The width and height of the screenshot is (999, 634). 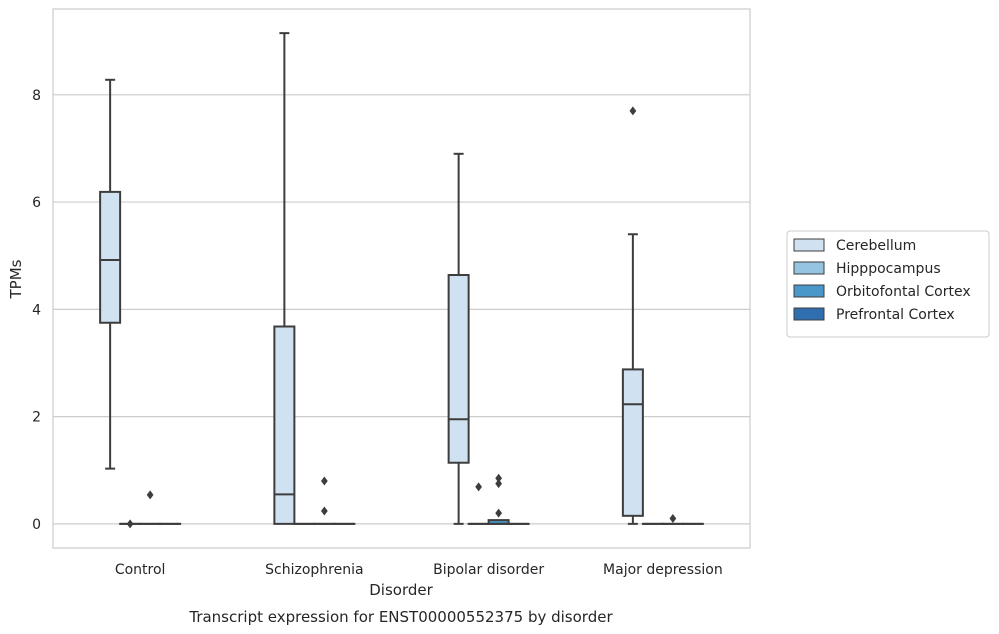 I want to click on y-axis-title: TPMs, so click(x=16, y=279).